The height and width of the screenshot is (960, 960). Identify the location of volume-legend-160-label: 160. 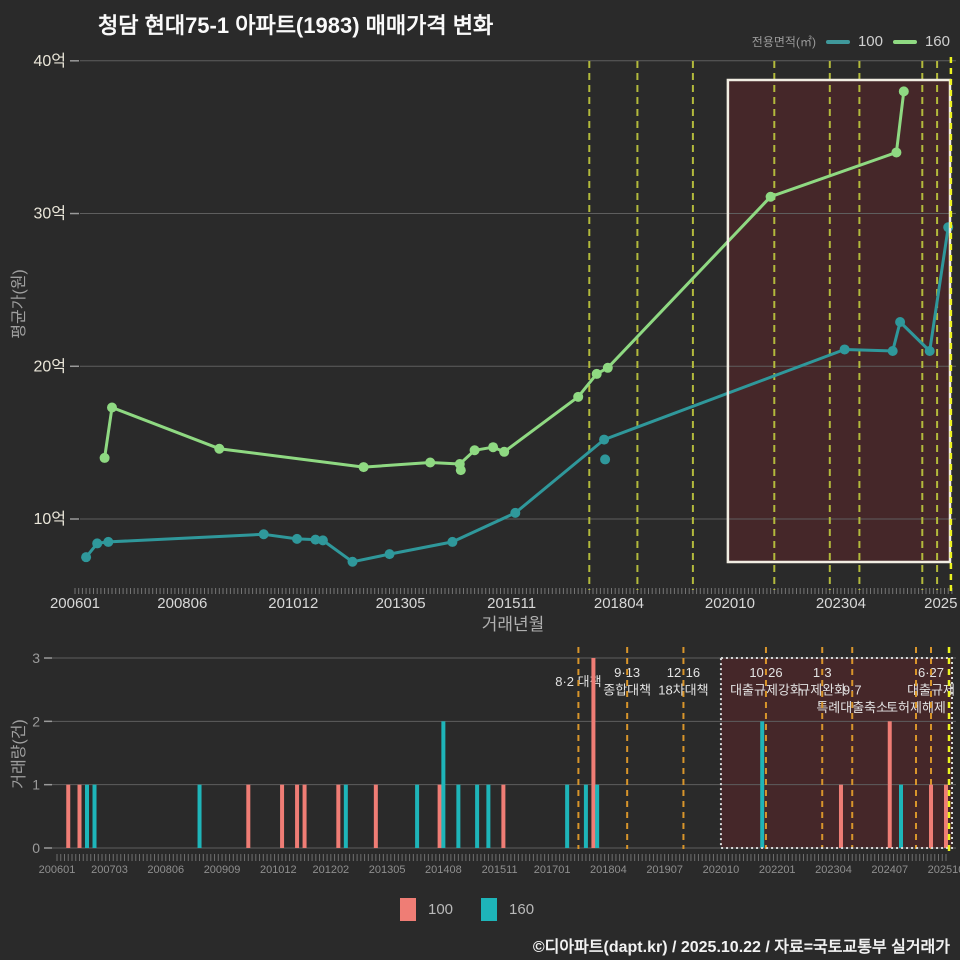
(522, 909).